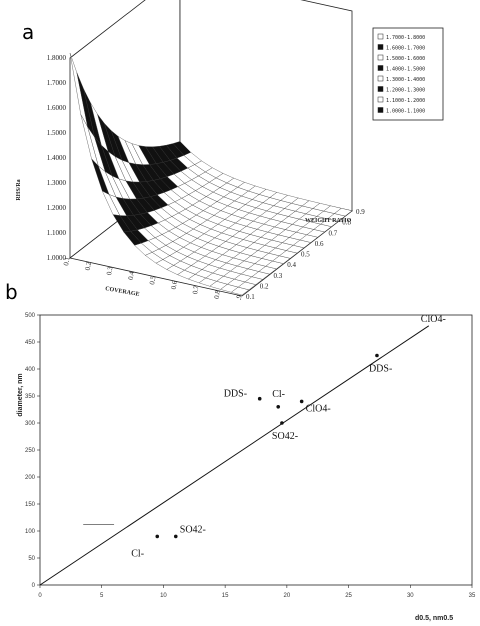 Image resolution: width=480 pixels, height=626 pixels. I want to click on surface-cell, so click(182, 148).